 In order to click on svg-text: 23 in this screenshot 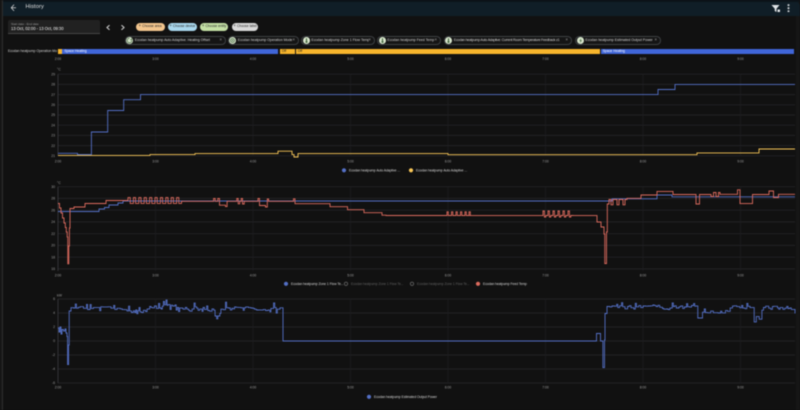, I will do `click(53, 136)`.